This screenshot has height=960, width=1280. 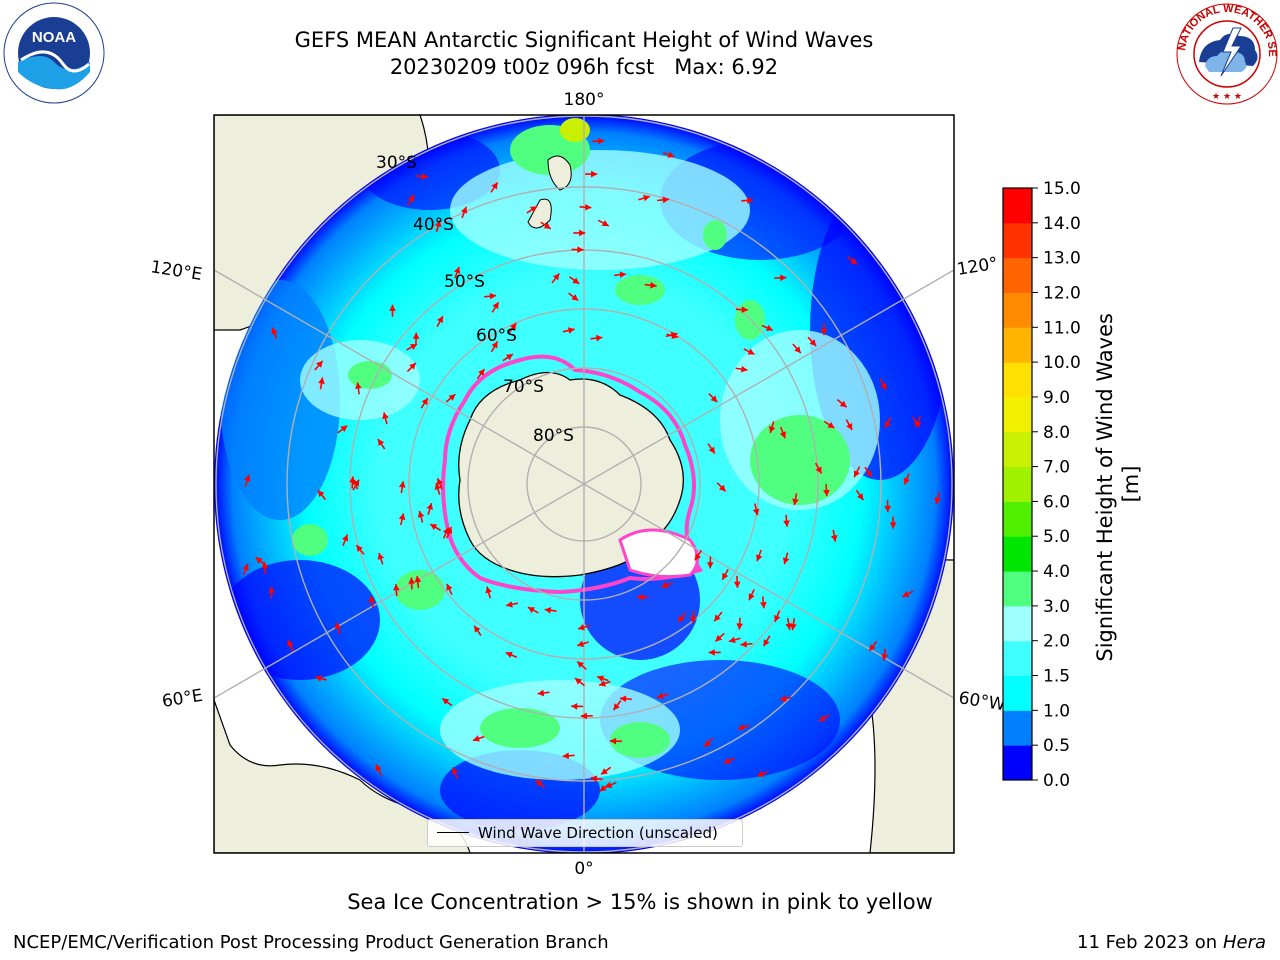 I want to click on lat-label-80: 80°S, so click(x=553, y=436).